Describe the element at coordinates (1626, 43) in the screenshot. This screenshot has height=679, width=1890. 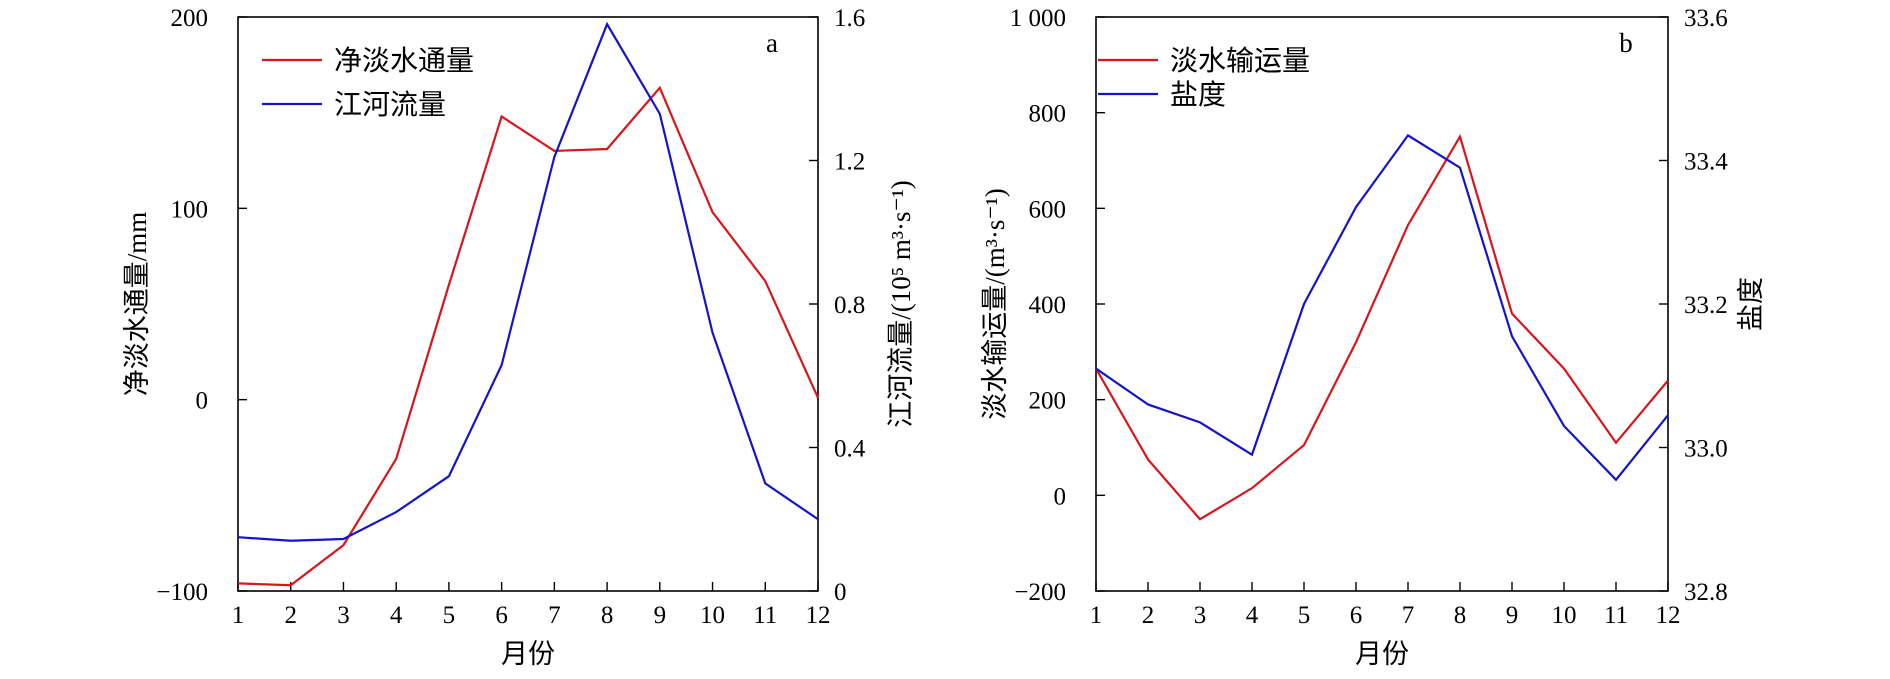
I see `panel-letter: b` at that location.